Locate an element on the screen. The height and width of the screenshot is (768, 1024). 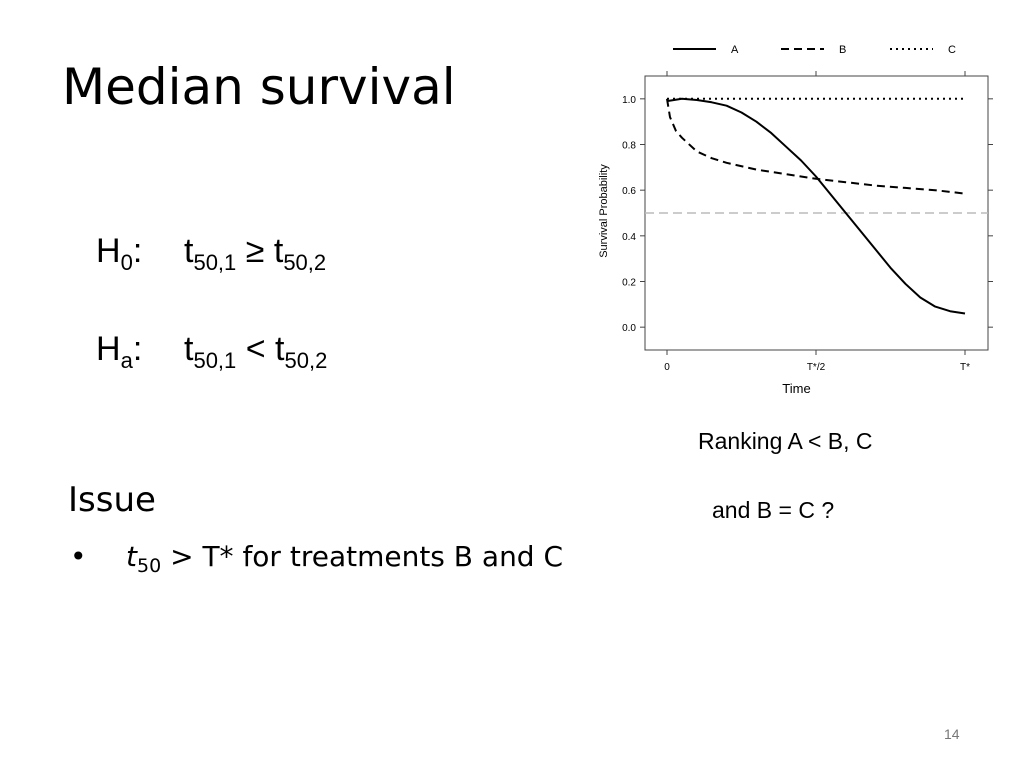
y-tick-label: 0.0 is located at coordinates (629, 328).